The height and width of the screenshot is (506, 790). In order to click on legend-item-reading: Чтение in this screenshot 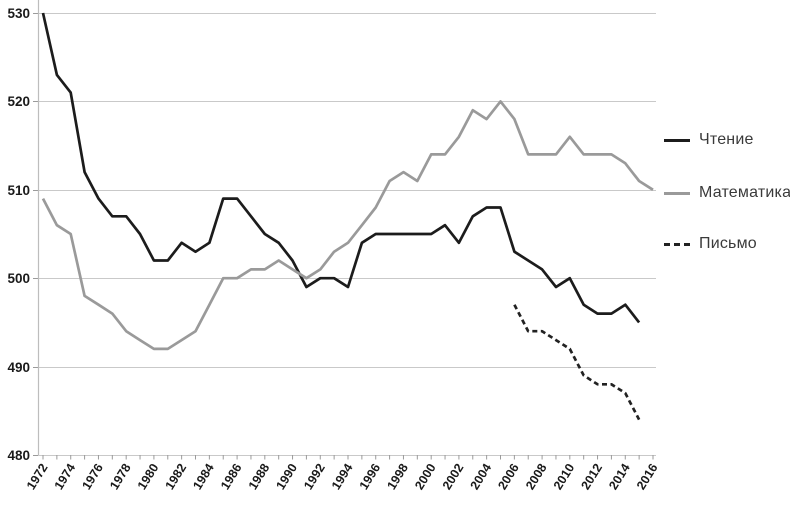, I will do `click(709, 140)`.